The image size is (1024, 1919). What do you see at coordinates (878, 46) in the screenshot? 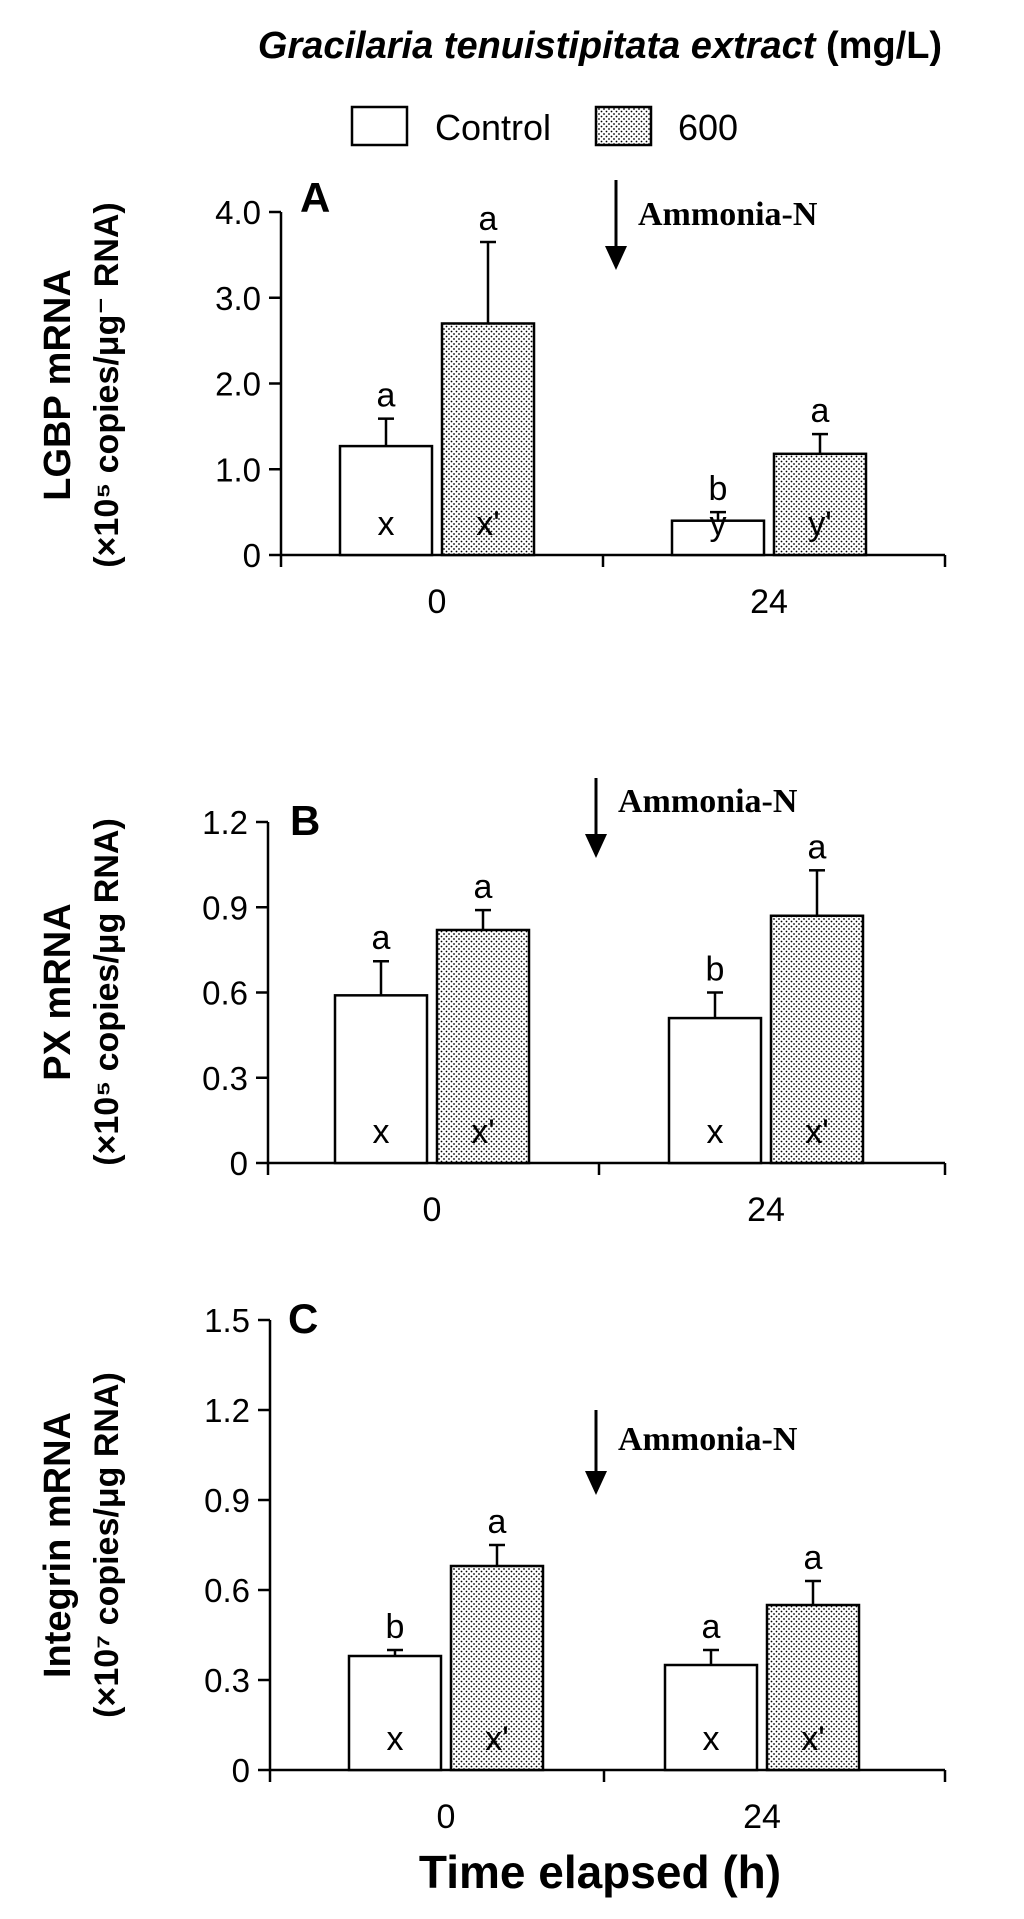
I see `figure-title-unit: (mg/L)` at bounding box center [878, 46].